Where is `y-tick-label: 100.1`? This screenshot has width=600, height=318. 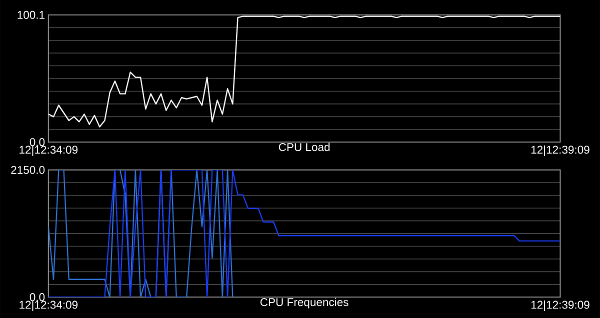
y-tick-label: 100.1 is located at coordinates (31, 14).